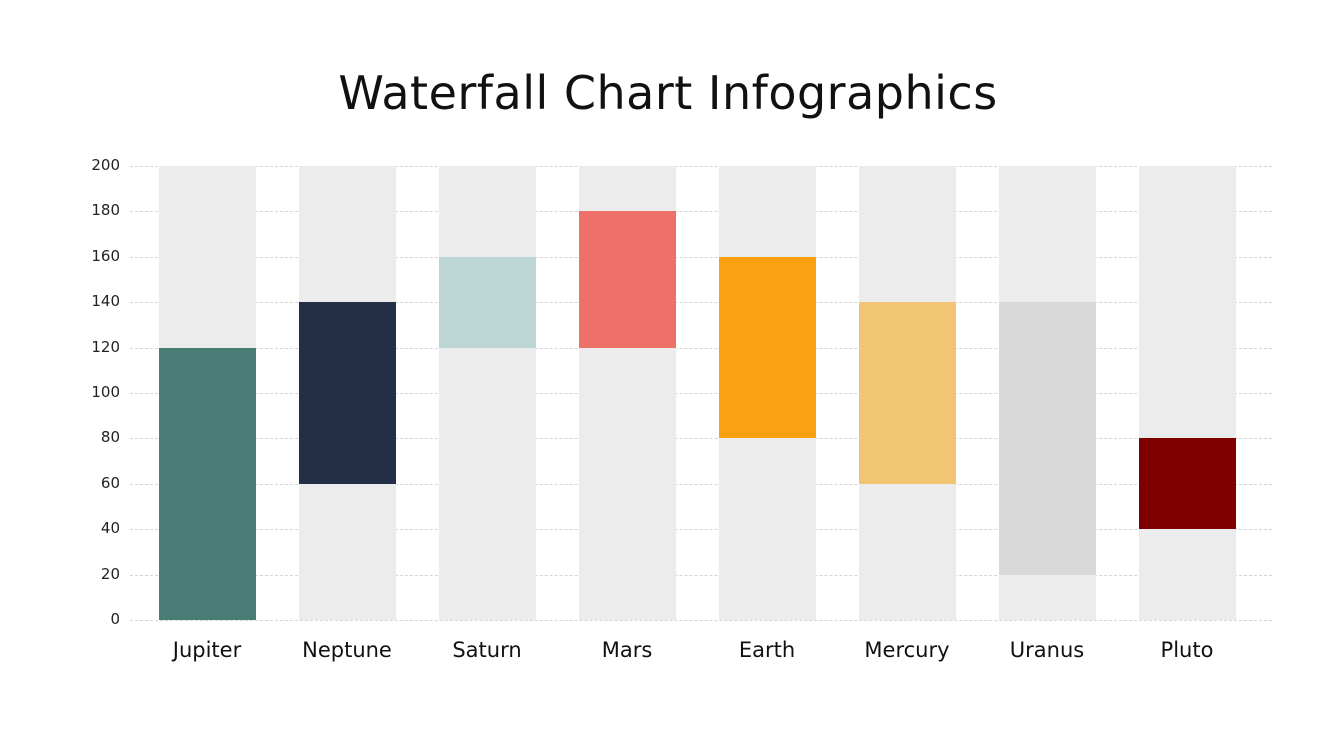 The width and height of the screenshot is (1336, 752). I want to click on x-axis-label: Saturn, so click(487, 650).